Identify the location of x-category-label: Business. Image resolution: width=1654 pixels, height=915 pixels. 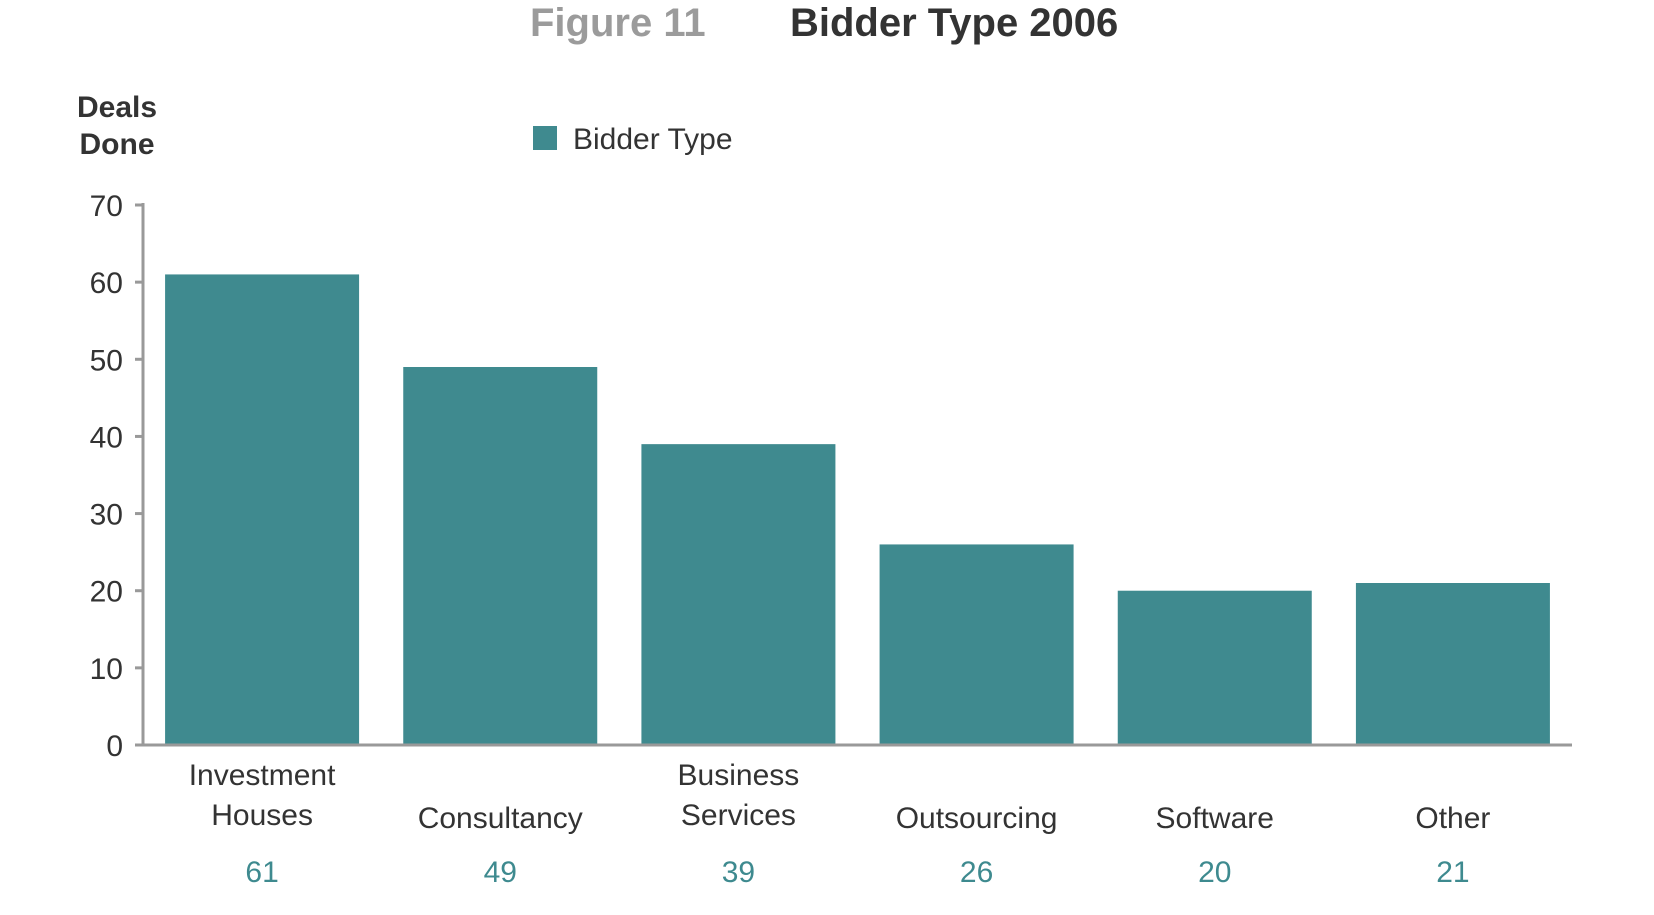
(739, 775).